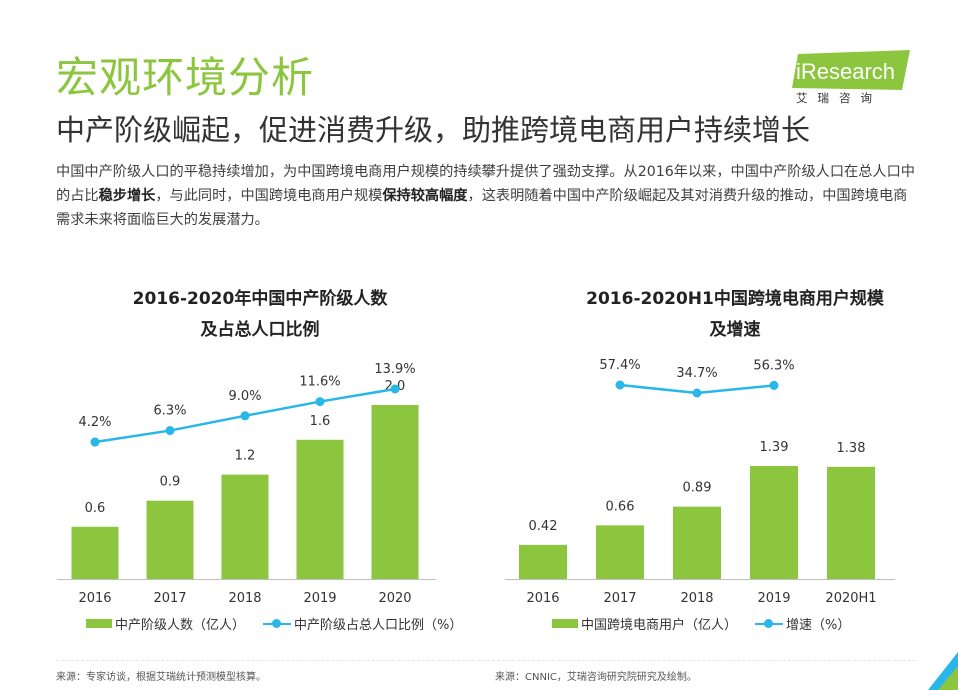 The image size is (958, 690). What do you see at coordinates (260, 299) in the screenshot?
I see `chart-title-line-1: 2016-2020年中国中产阶级人数` at bounding box center [260, 299].